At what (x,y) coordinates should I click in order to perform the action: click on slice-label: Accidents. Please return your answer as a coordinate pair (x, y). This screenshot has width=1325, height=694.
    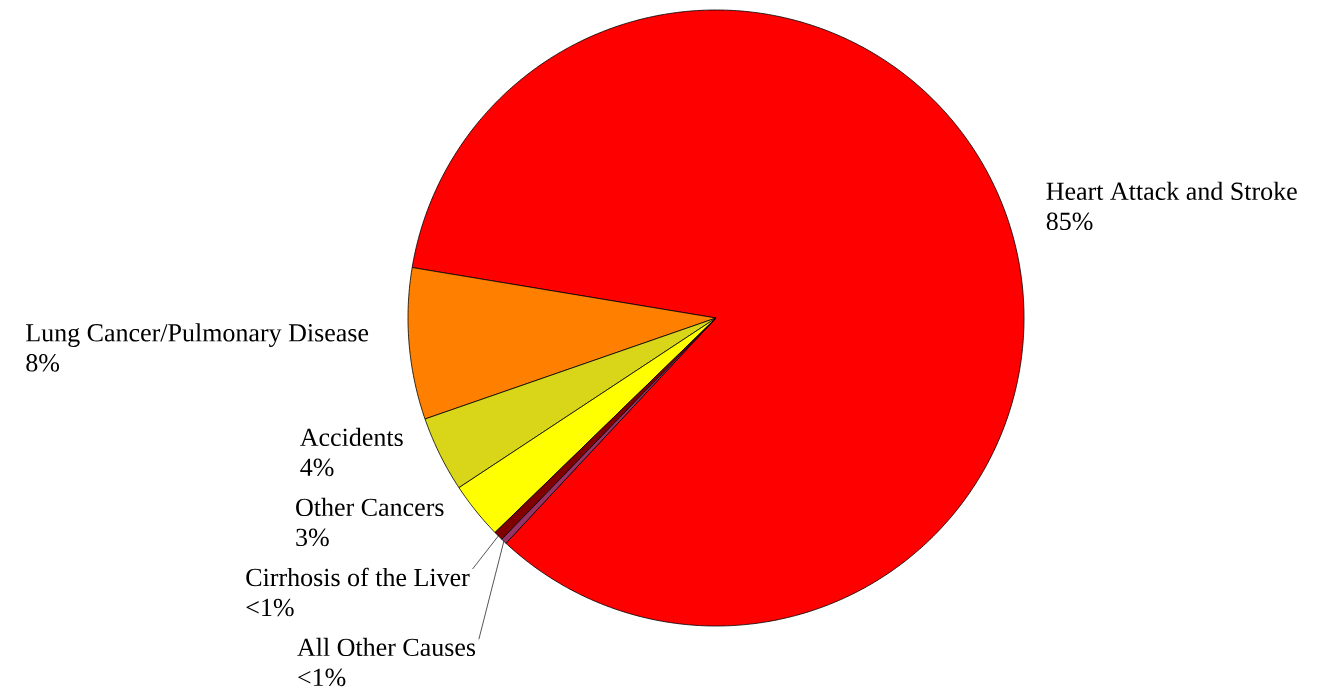
    Looking at the image, I should click on (351, 437).